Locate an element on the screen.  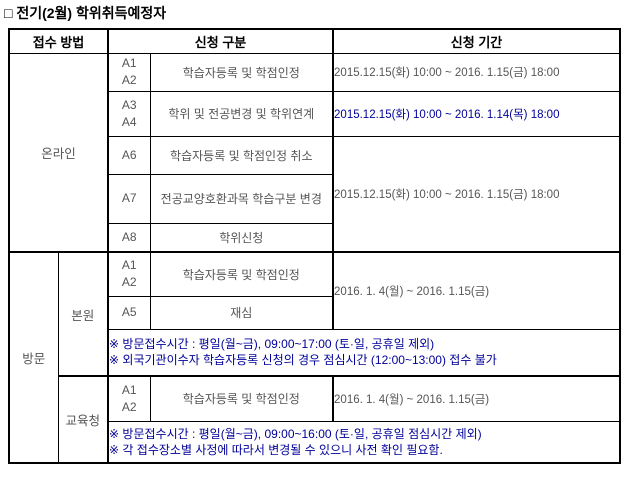
header-period: 신청 기간 is located at coordinates (476, 41).